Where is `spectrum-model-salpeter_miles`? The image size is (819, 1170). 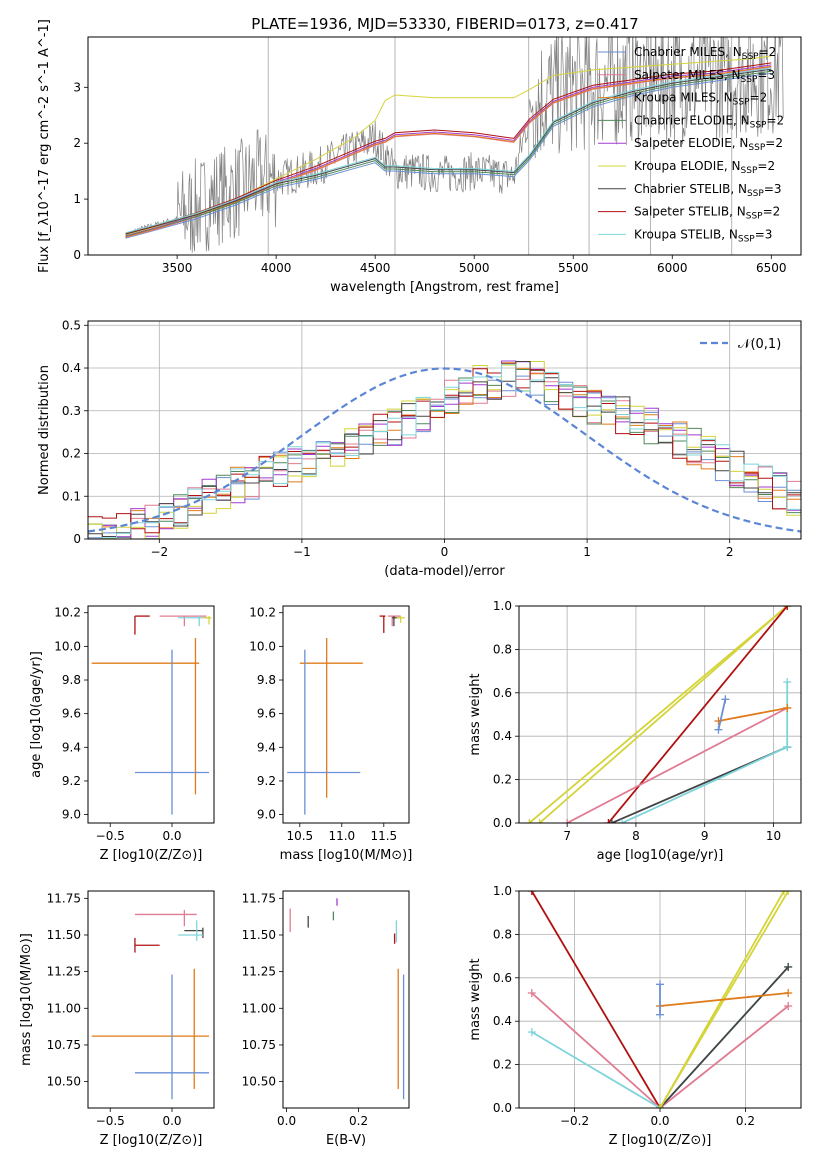 spectrum-model-salpeter_miles is located at coordinates (448, 152).